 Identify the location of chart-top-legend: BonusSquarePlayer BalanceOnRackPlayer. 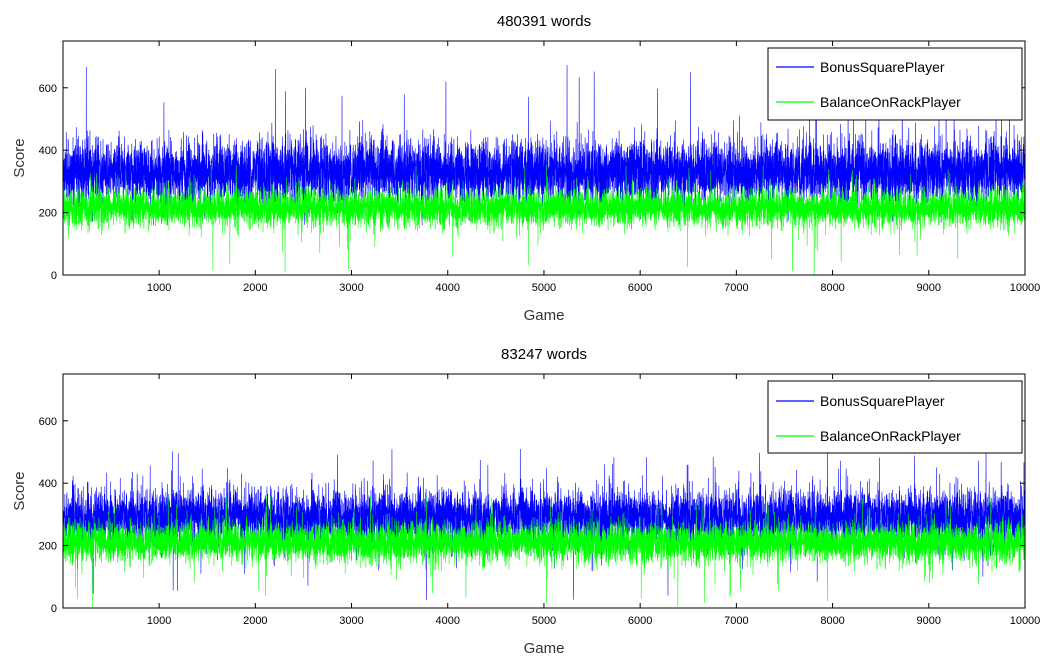
(895, 84).